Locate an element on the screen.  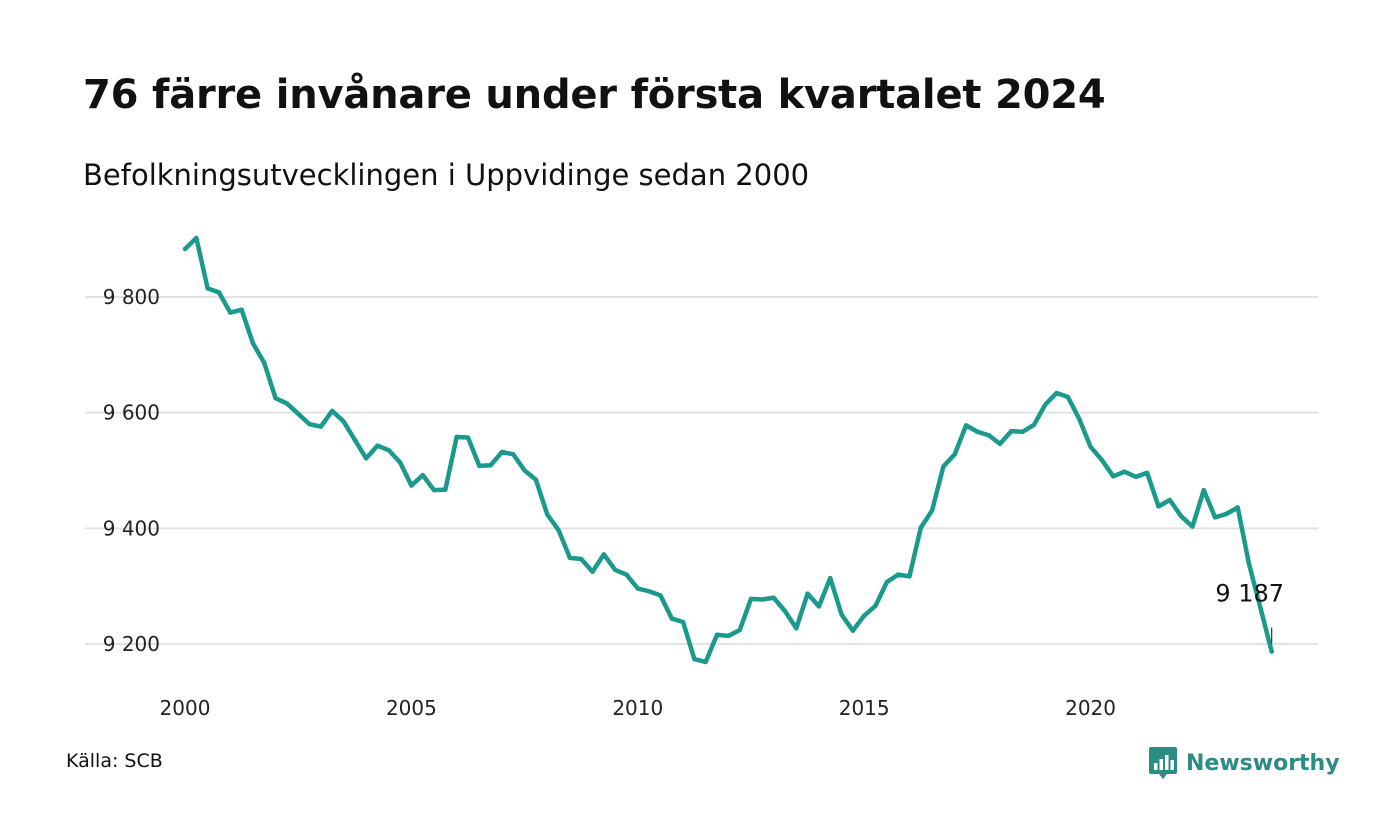
x-tick-label: 2015 is located at coordinates (864, 708).